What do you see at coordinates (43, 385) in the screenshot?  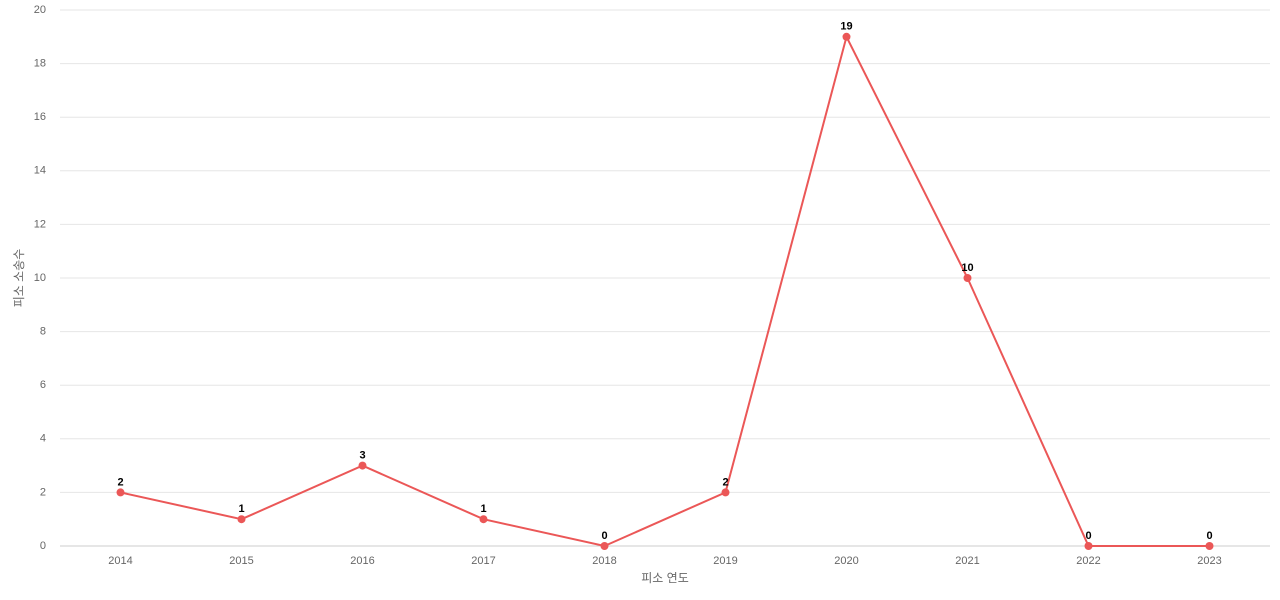 I see `y-tick-label: 6` at bounding box center [43, 385].